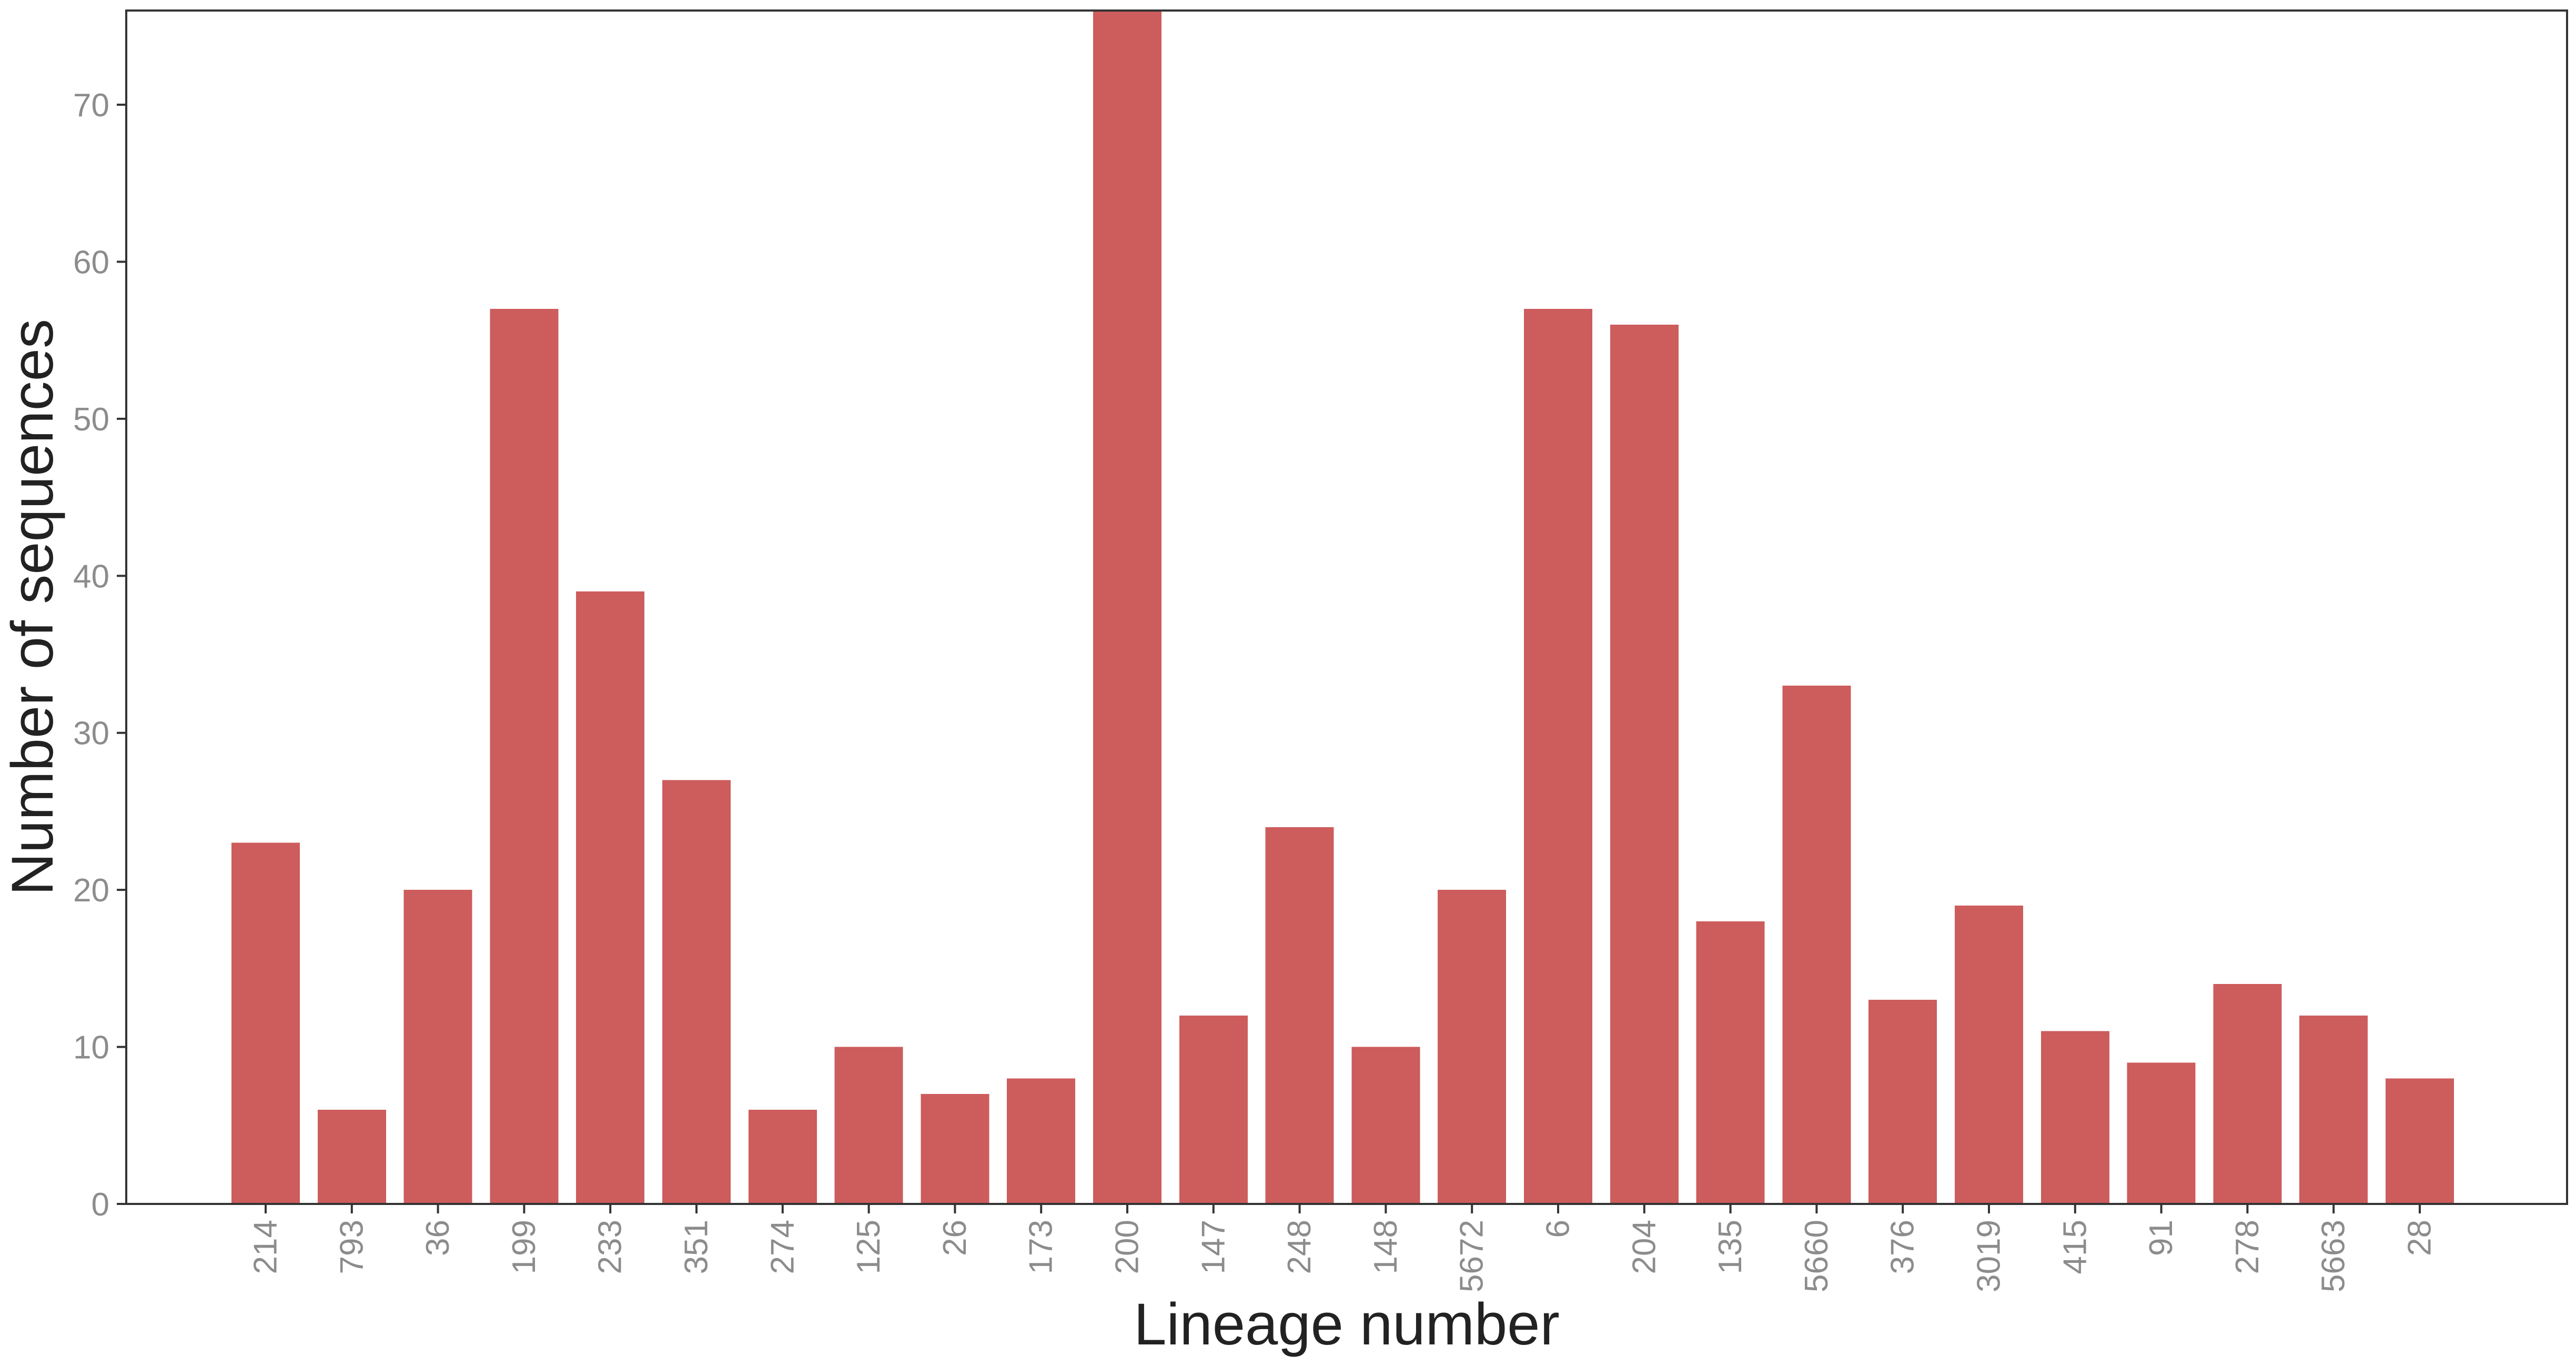 This screenshot has width=2576, height=1366. I want to click on x-tick-label: 274, so click(782, 1247).